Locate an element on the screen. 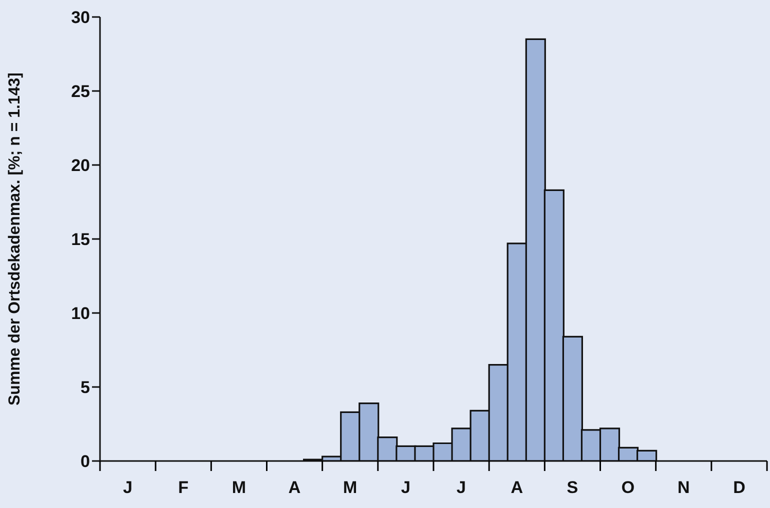 This screenshot has width=770, height=508. y-tick-label: 5 is located at coordinates (85, 388).